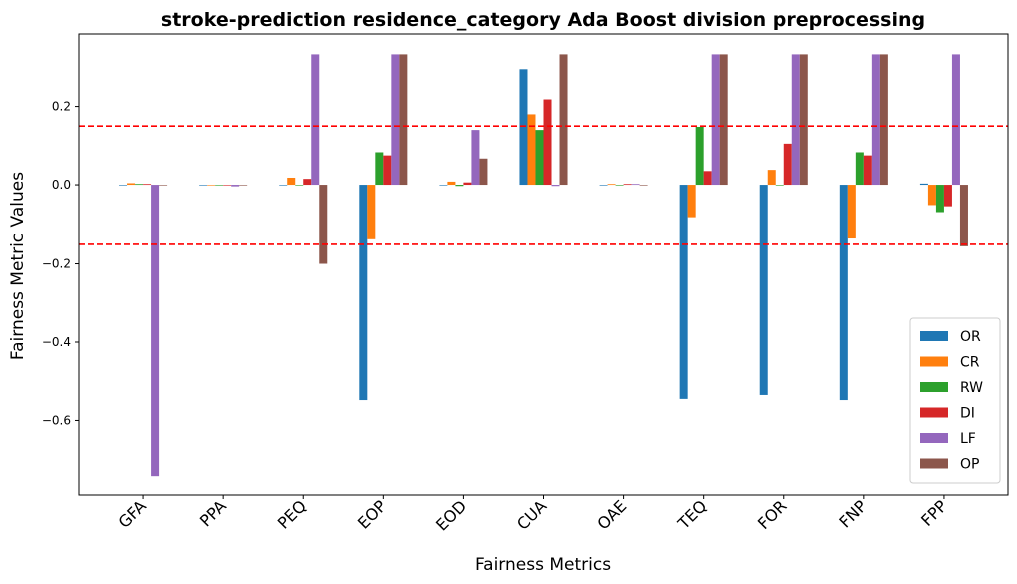 The width and height of the screenshot is (1017, 584). I want to click on bar-op-fnp, so click(883, 120).